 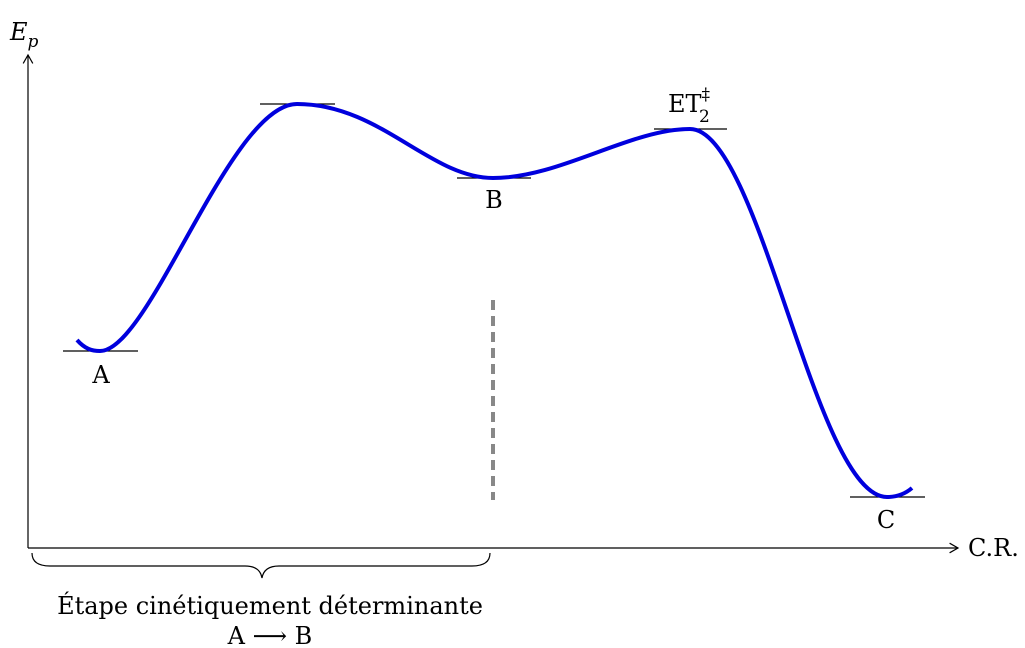 What do you see at coordinates (33, 42) in the screenshot?
I see `label-sub: p` at bounding box center [33, 42].